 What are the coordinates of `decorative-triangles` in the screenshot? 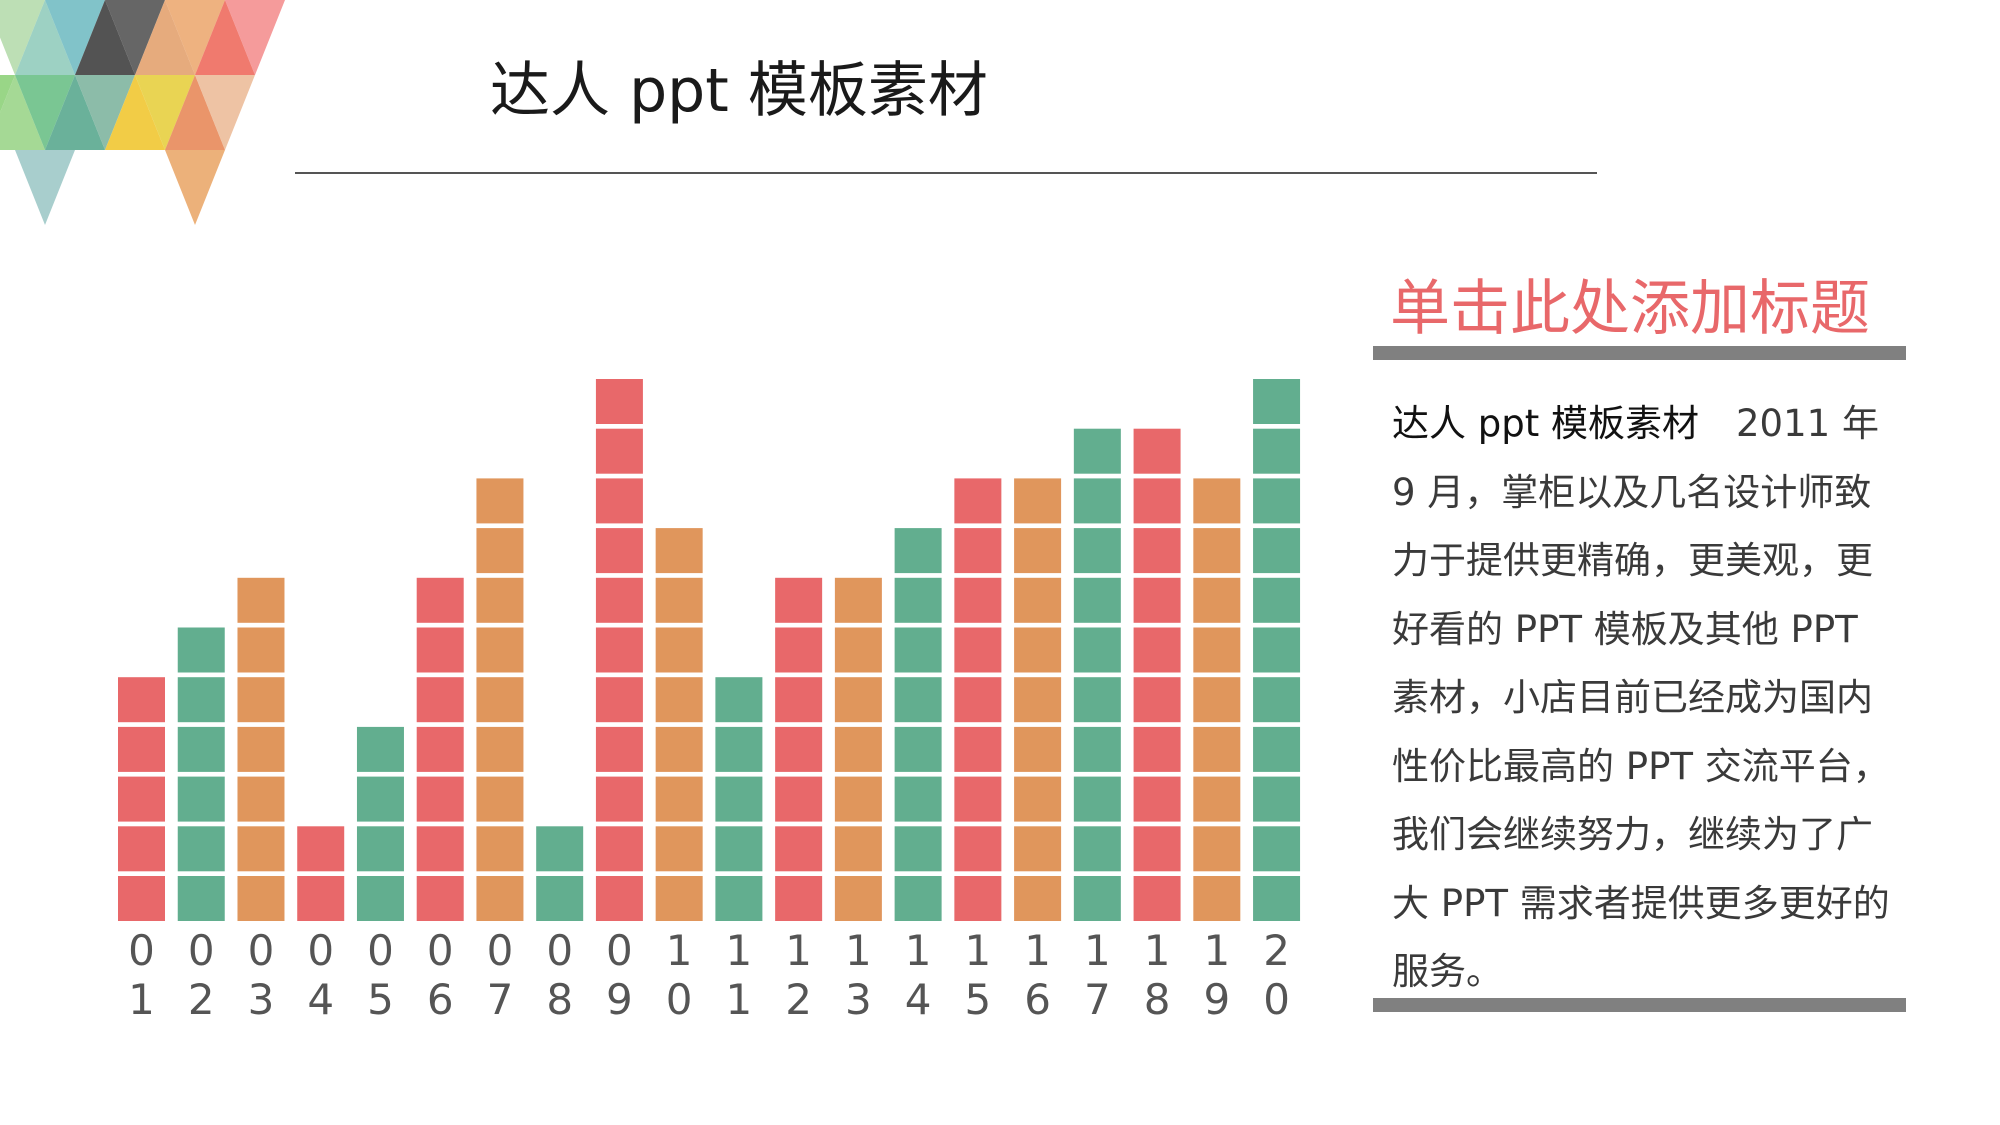 It's located at (142, 112).